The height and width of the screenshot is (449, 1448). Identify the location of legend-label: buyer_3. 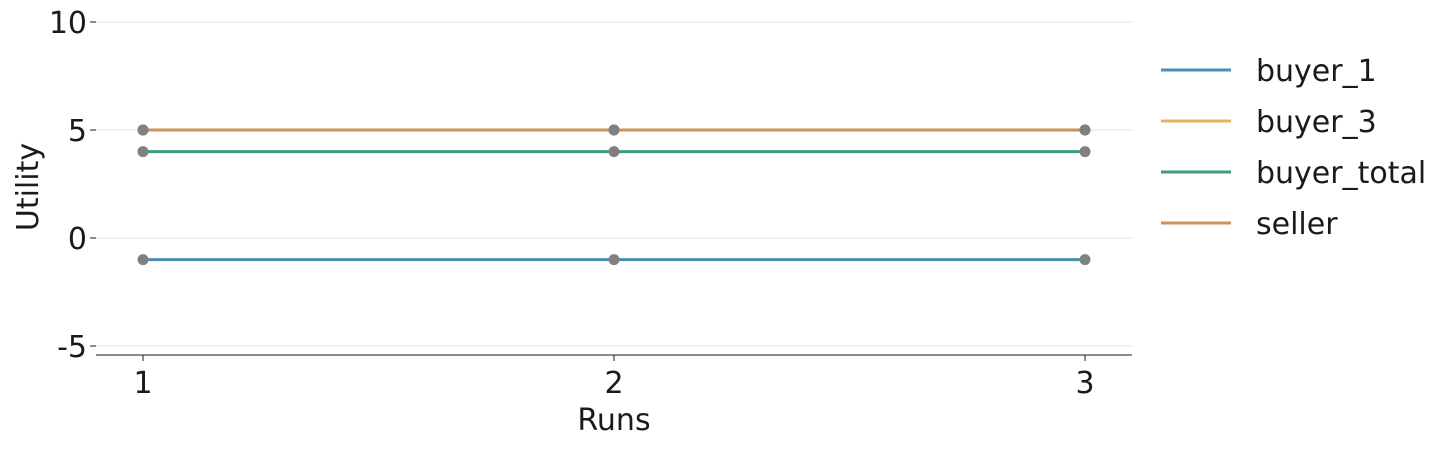
(1316, 122).